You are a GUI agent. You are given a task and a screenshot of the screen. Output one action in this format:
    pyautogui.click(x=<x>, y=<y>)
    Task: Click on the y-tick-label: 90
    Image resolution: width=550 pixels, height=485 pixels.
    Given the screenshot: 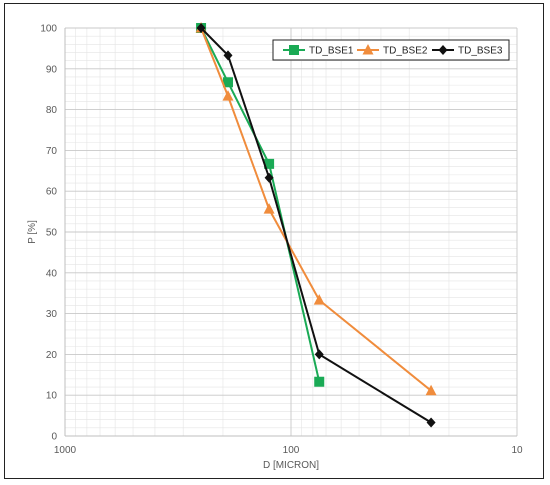 What is the action you would take?
    pyautogui.click(x=52, y=69)
    